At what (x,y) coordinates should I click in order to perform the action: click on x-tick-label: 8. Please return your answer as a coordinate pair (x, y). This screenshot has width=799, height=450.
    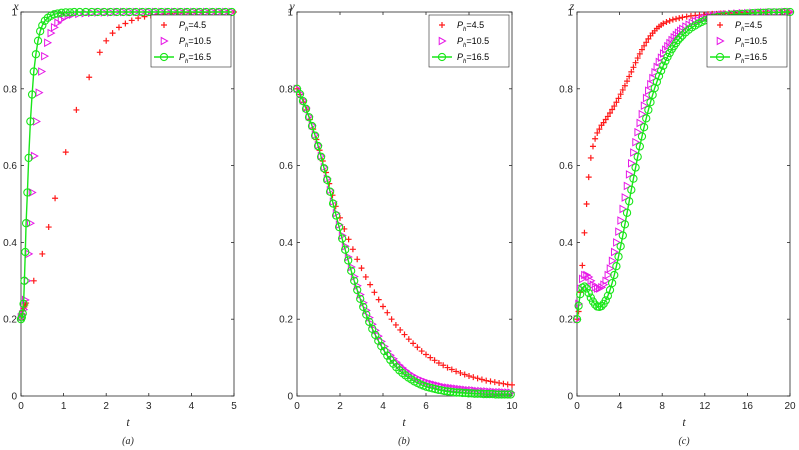
    Looking at the image, I should click on (469, 406).